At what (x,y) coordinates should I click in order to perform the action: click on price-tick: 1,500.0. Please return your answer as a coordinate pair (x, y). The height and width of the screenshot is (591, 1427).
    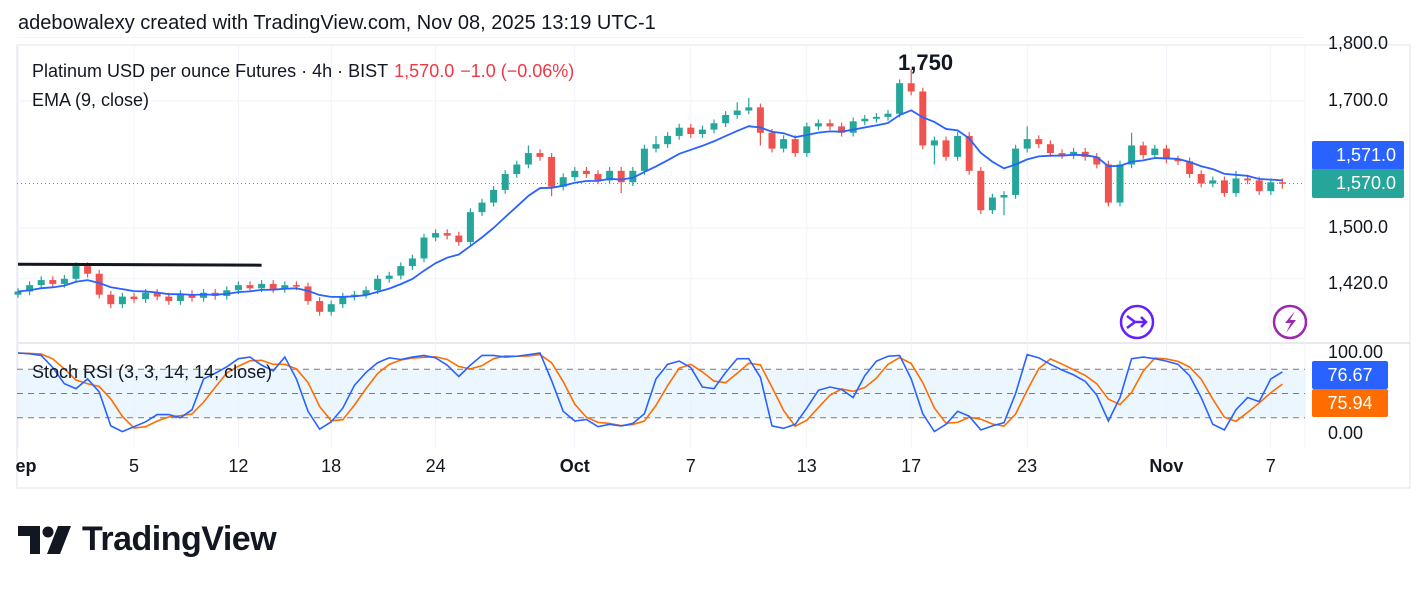
    Looking at the image, I should click on (1358, 227).